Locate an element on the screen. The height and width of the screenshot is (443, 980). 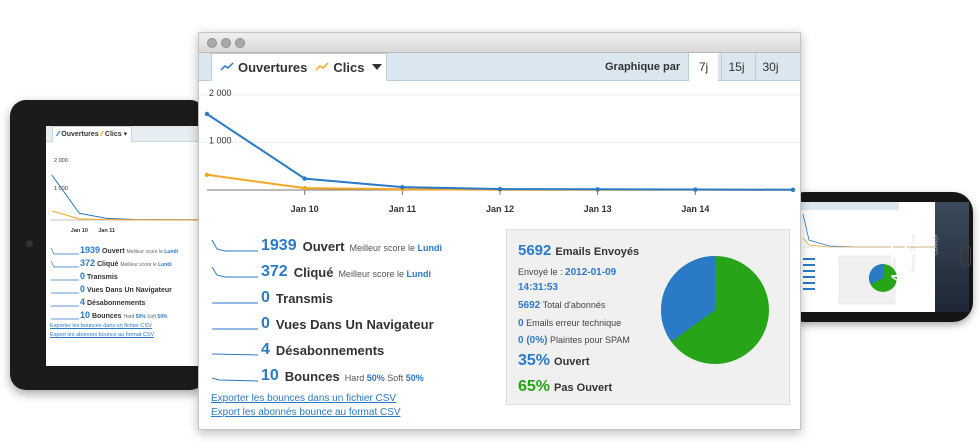
stat-row: 0 Vues Dans Un Navigateur is located at coordinates (356, 320).